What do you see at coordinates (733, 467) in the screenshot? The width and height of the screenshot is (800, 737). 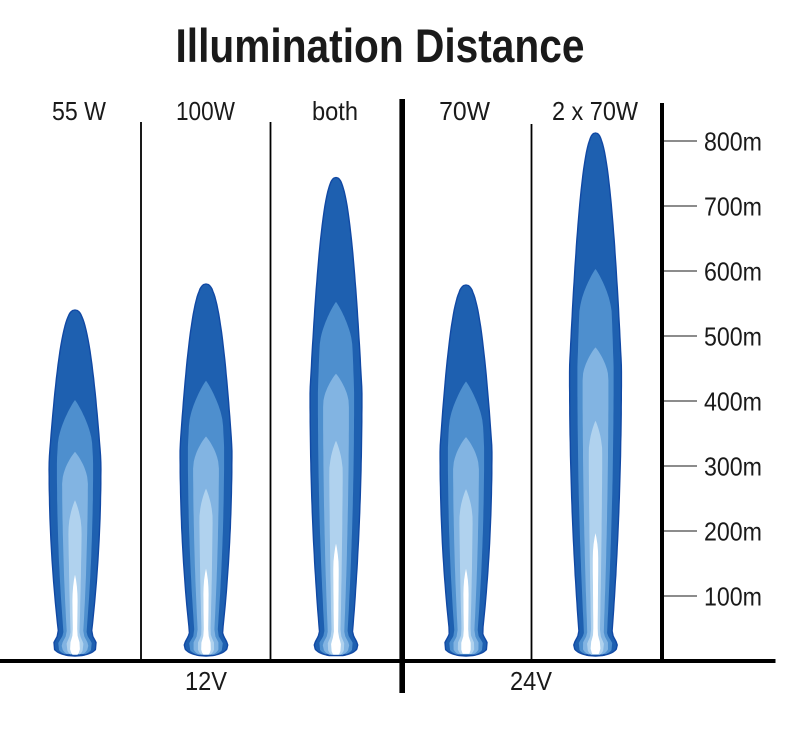 I see `svg-text: 300m` at bounding box center [733, 467].